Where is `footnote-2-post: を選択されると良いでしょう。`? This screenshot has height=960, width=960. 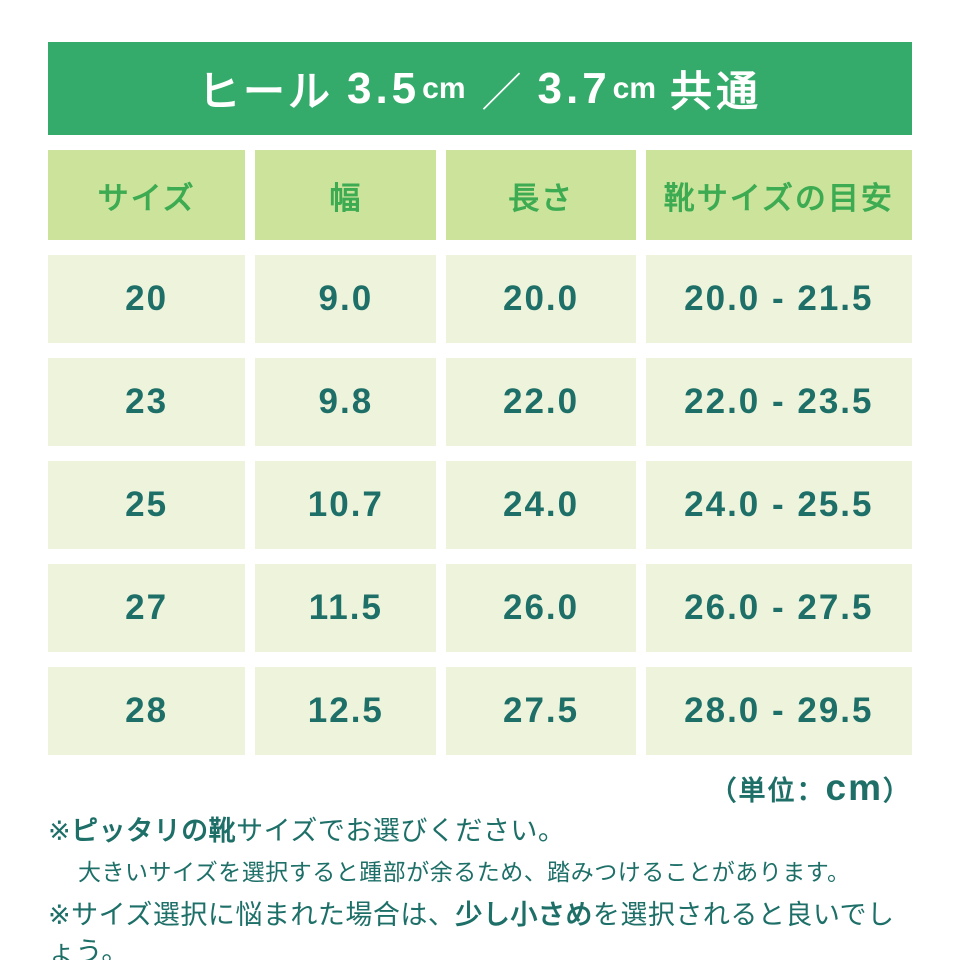 footnote-2-post: を選択されると良いでしょう。 is located at coordinates (471, 930).